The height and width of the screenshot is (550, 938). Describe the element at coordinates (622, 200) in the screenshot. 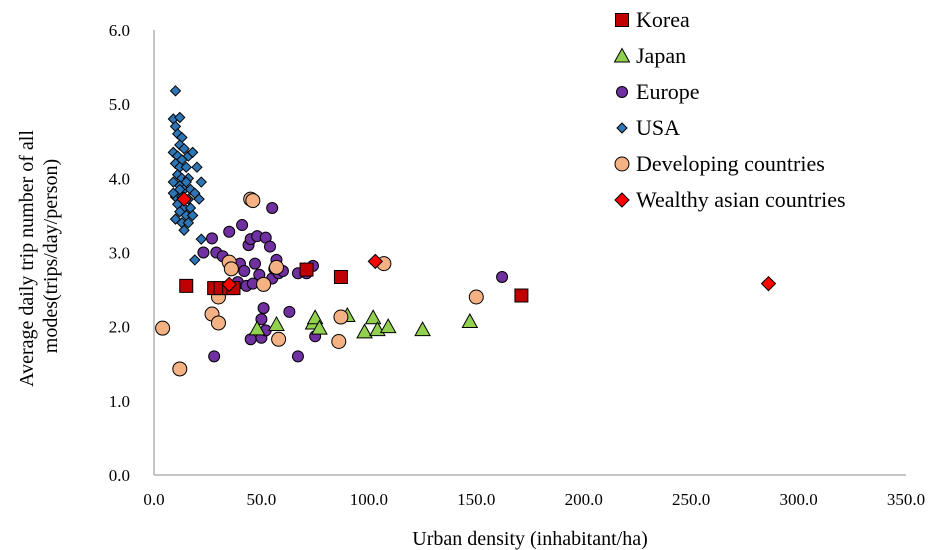

I see `legend-marker-wealthy-asian-countries` at that location.